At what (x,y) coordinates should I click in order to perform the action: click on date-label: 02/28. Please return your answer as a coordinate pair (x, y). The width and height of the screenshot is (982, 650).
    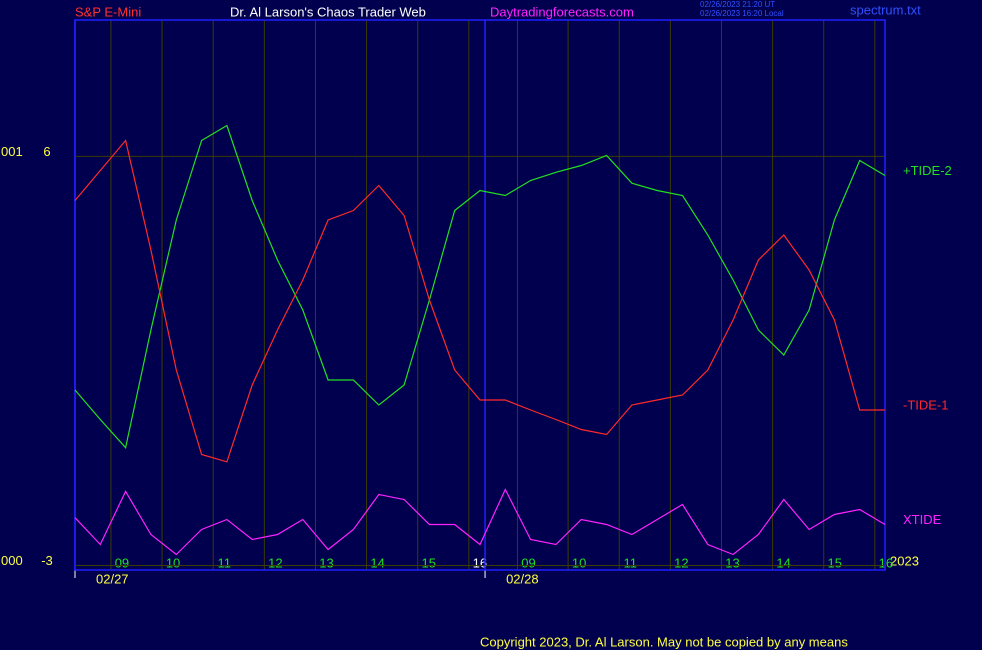
    Looking at the image, I should click on (522, 578).